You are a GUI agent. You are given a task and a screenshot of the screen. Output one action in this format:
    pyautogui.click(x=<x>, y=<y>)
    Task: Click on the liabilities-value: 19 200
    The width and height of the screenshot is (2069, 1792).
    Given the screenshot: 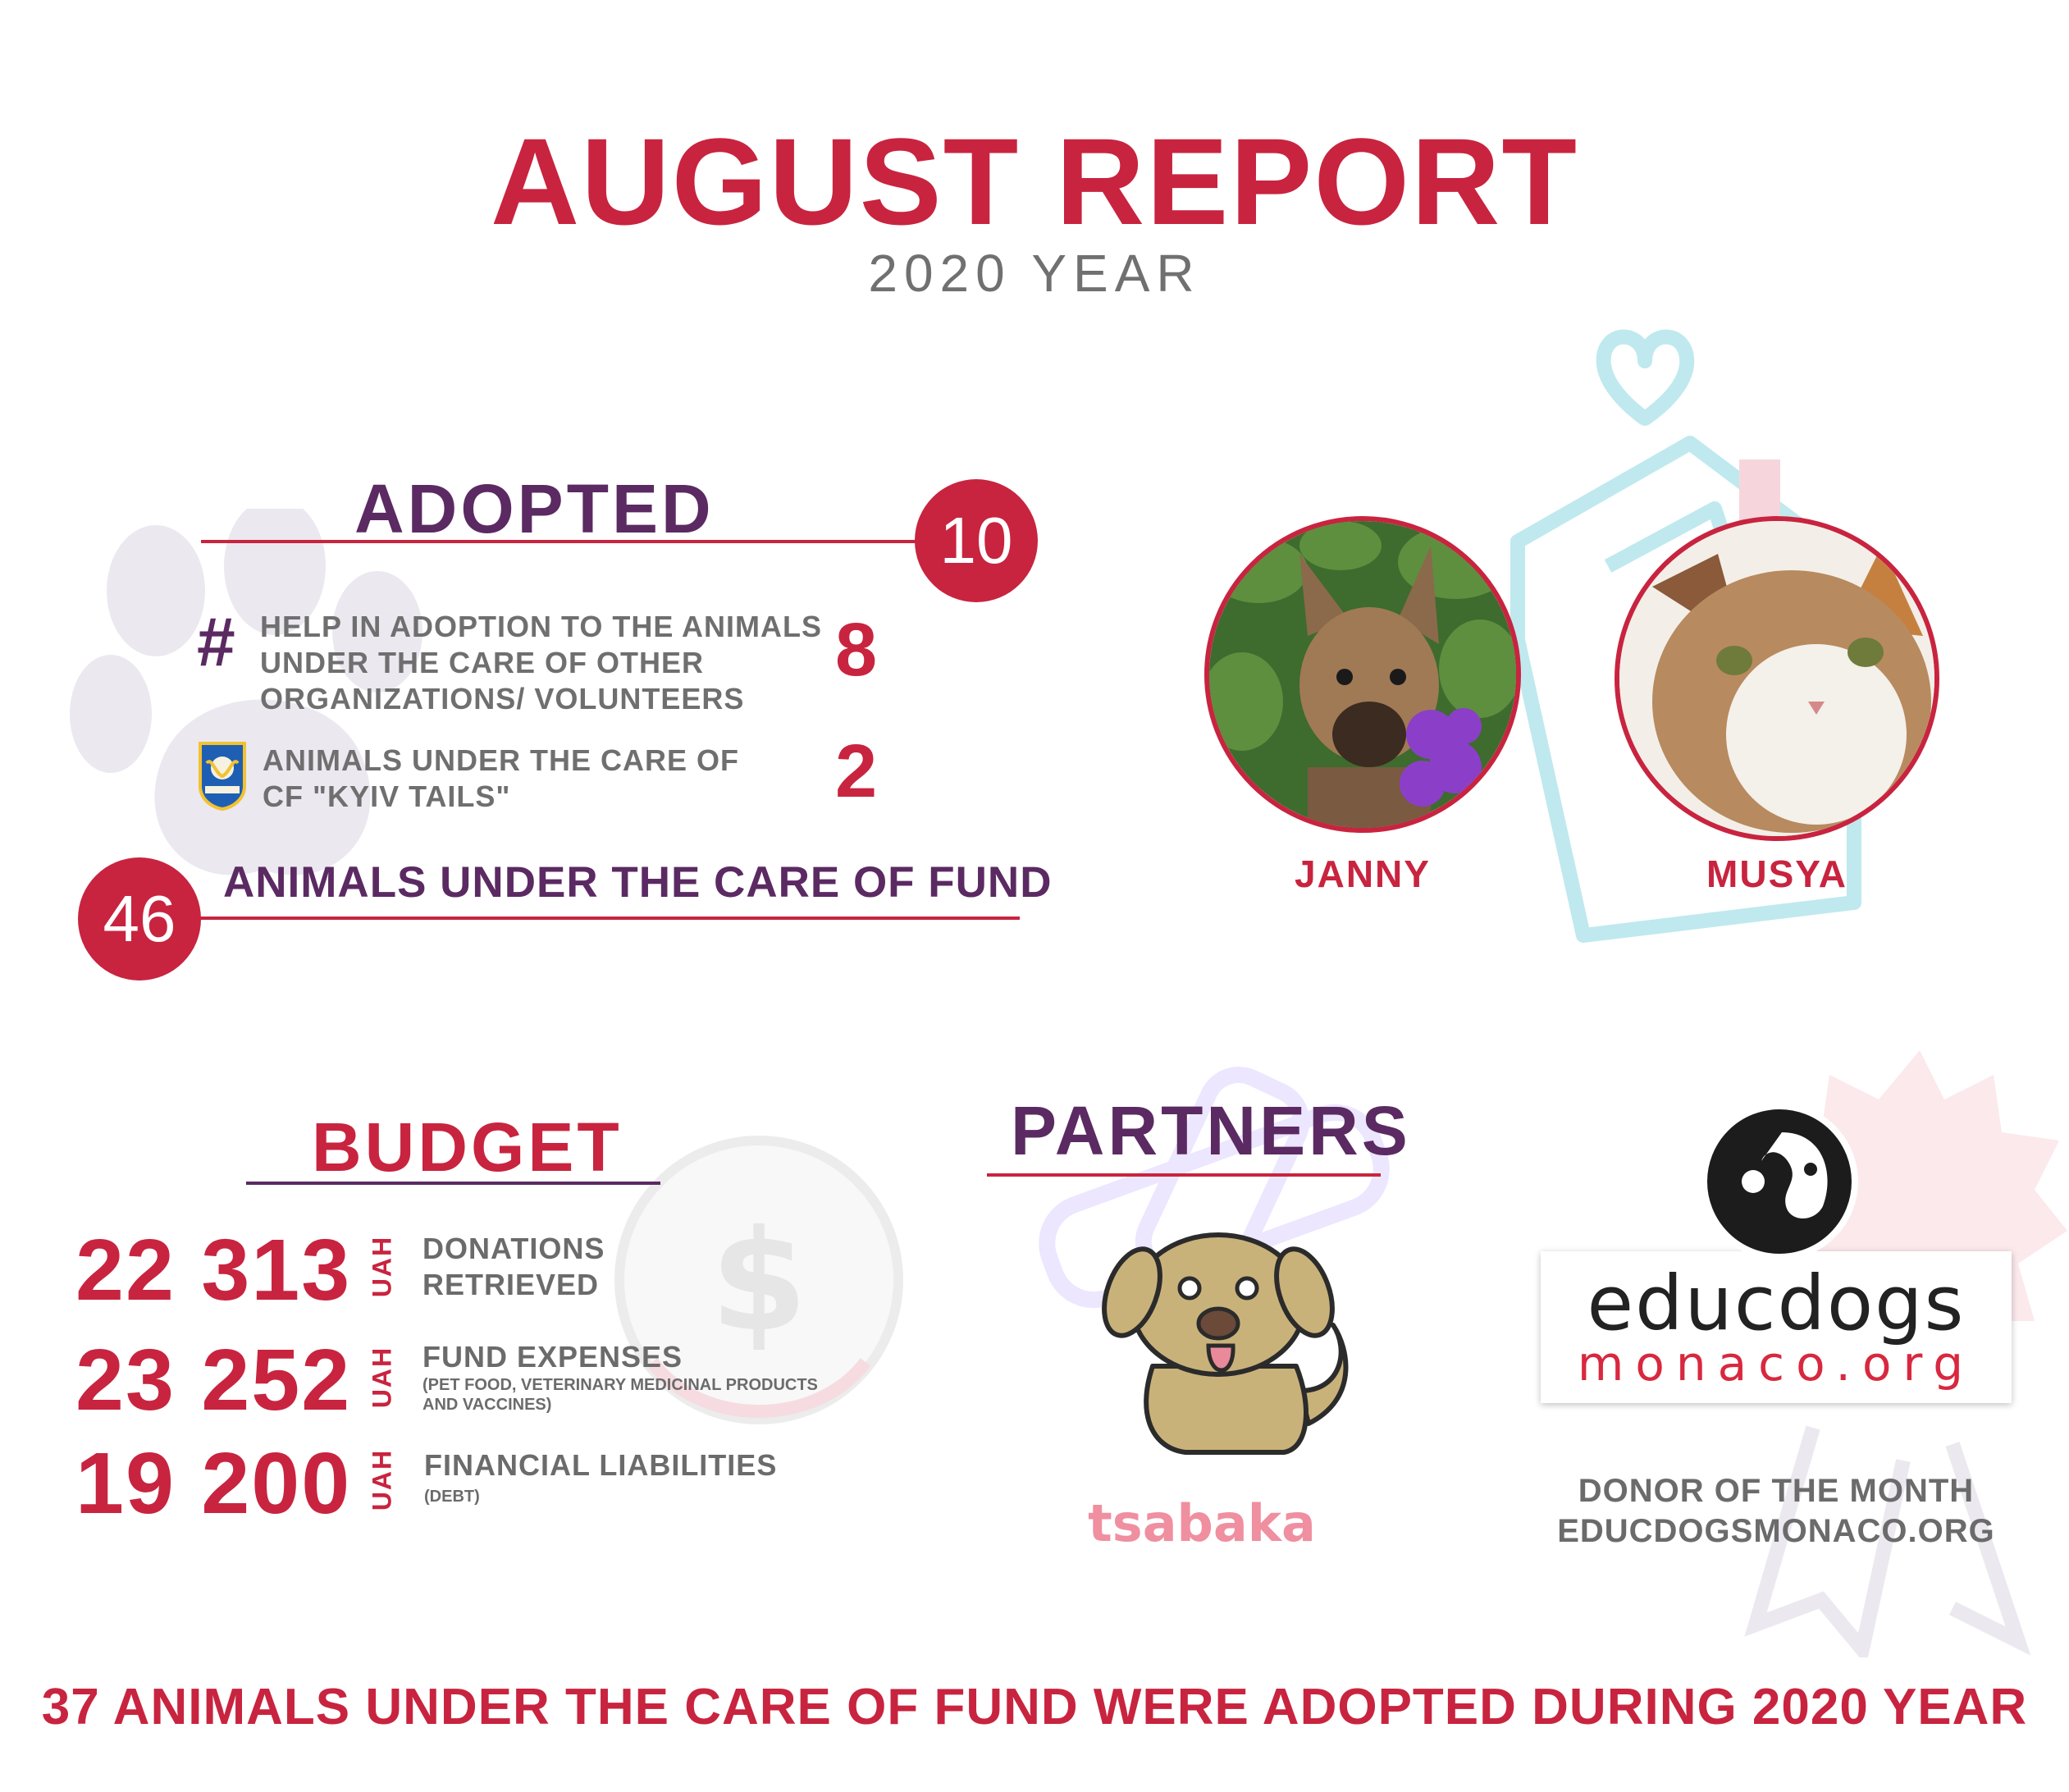 What is the action you would take?
    pyautogui.click(x=213, y=1483)
    